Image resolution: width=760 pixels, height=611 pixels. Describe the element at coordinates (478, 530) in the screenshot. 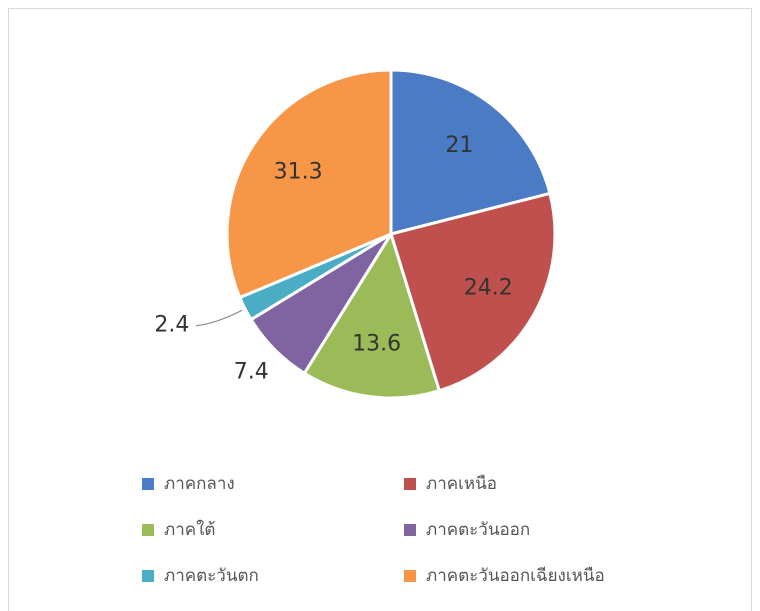

I see `legend-label: ภาคตะวันออก` at that location.